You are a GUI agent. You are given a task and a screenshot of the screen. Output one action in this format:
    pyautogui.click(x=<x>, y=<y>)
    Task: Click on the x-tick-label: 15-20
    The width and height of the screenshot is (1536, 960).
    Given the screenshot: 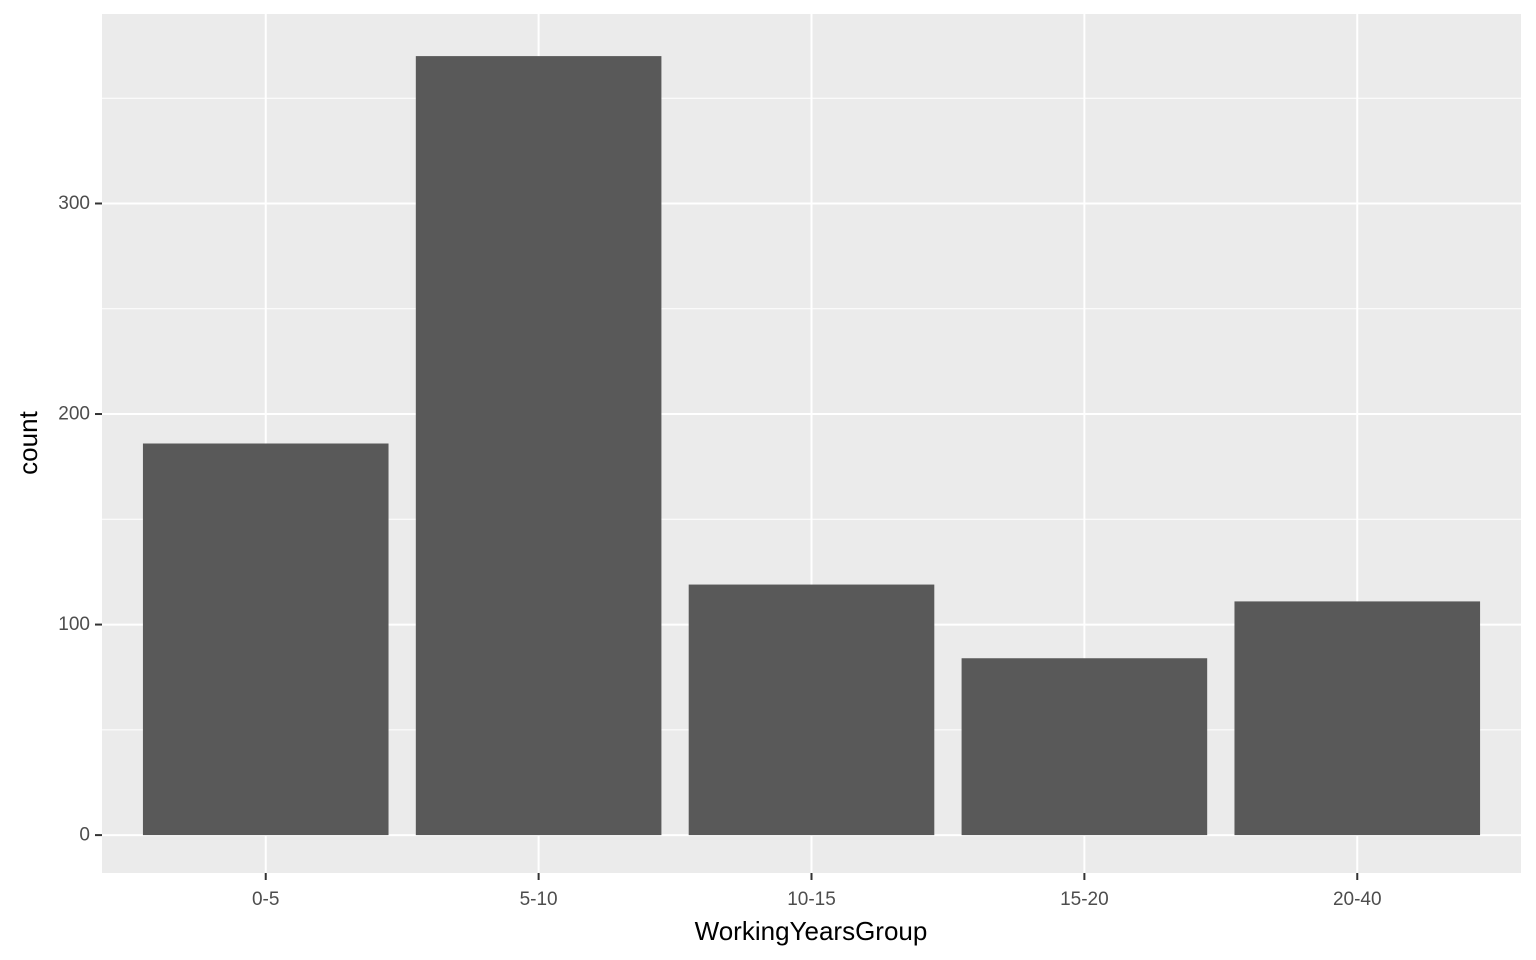 What is the action you would take?
    pyautogui.click(x=1084, y=899)
    